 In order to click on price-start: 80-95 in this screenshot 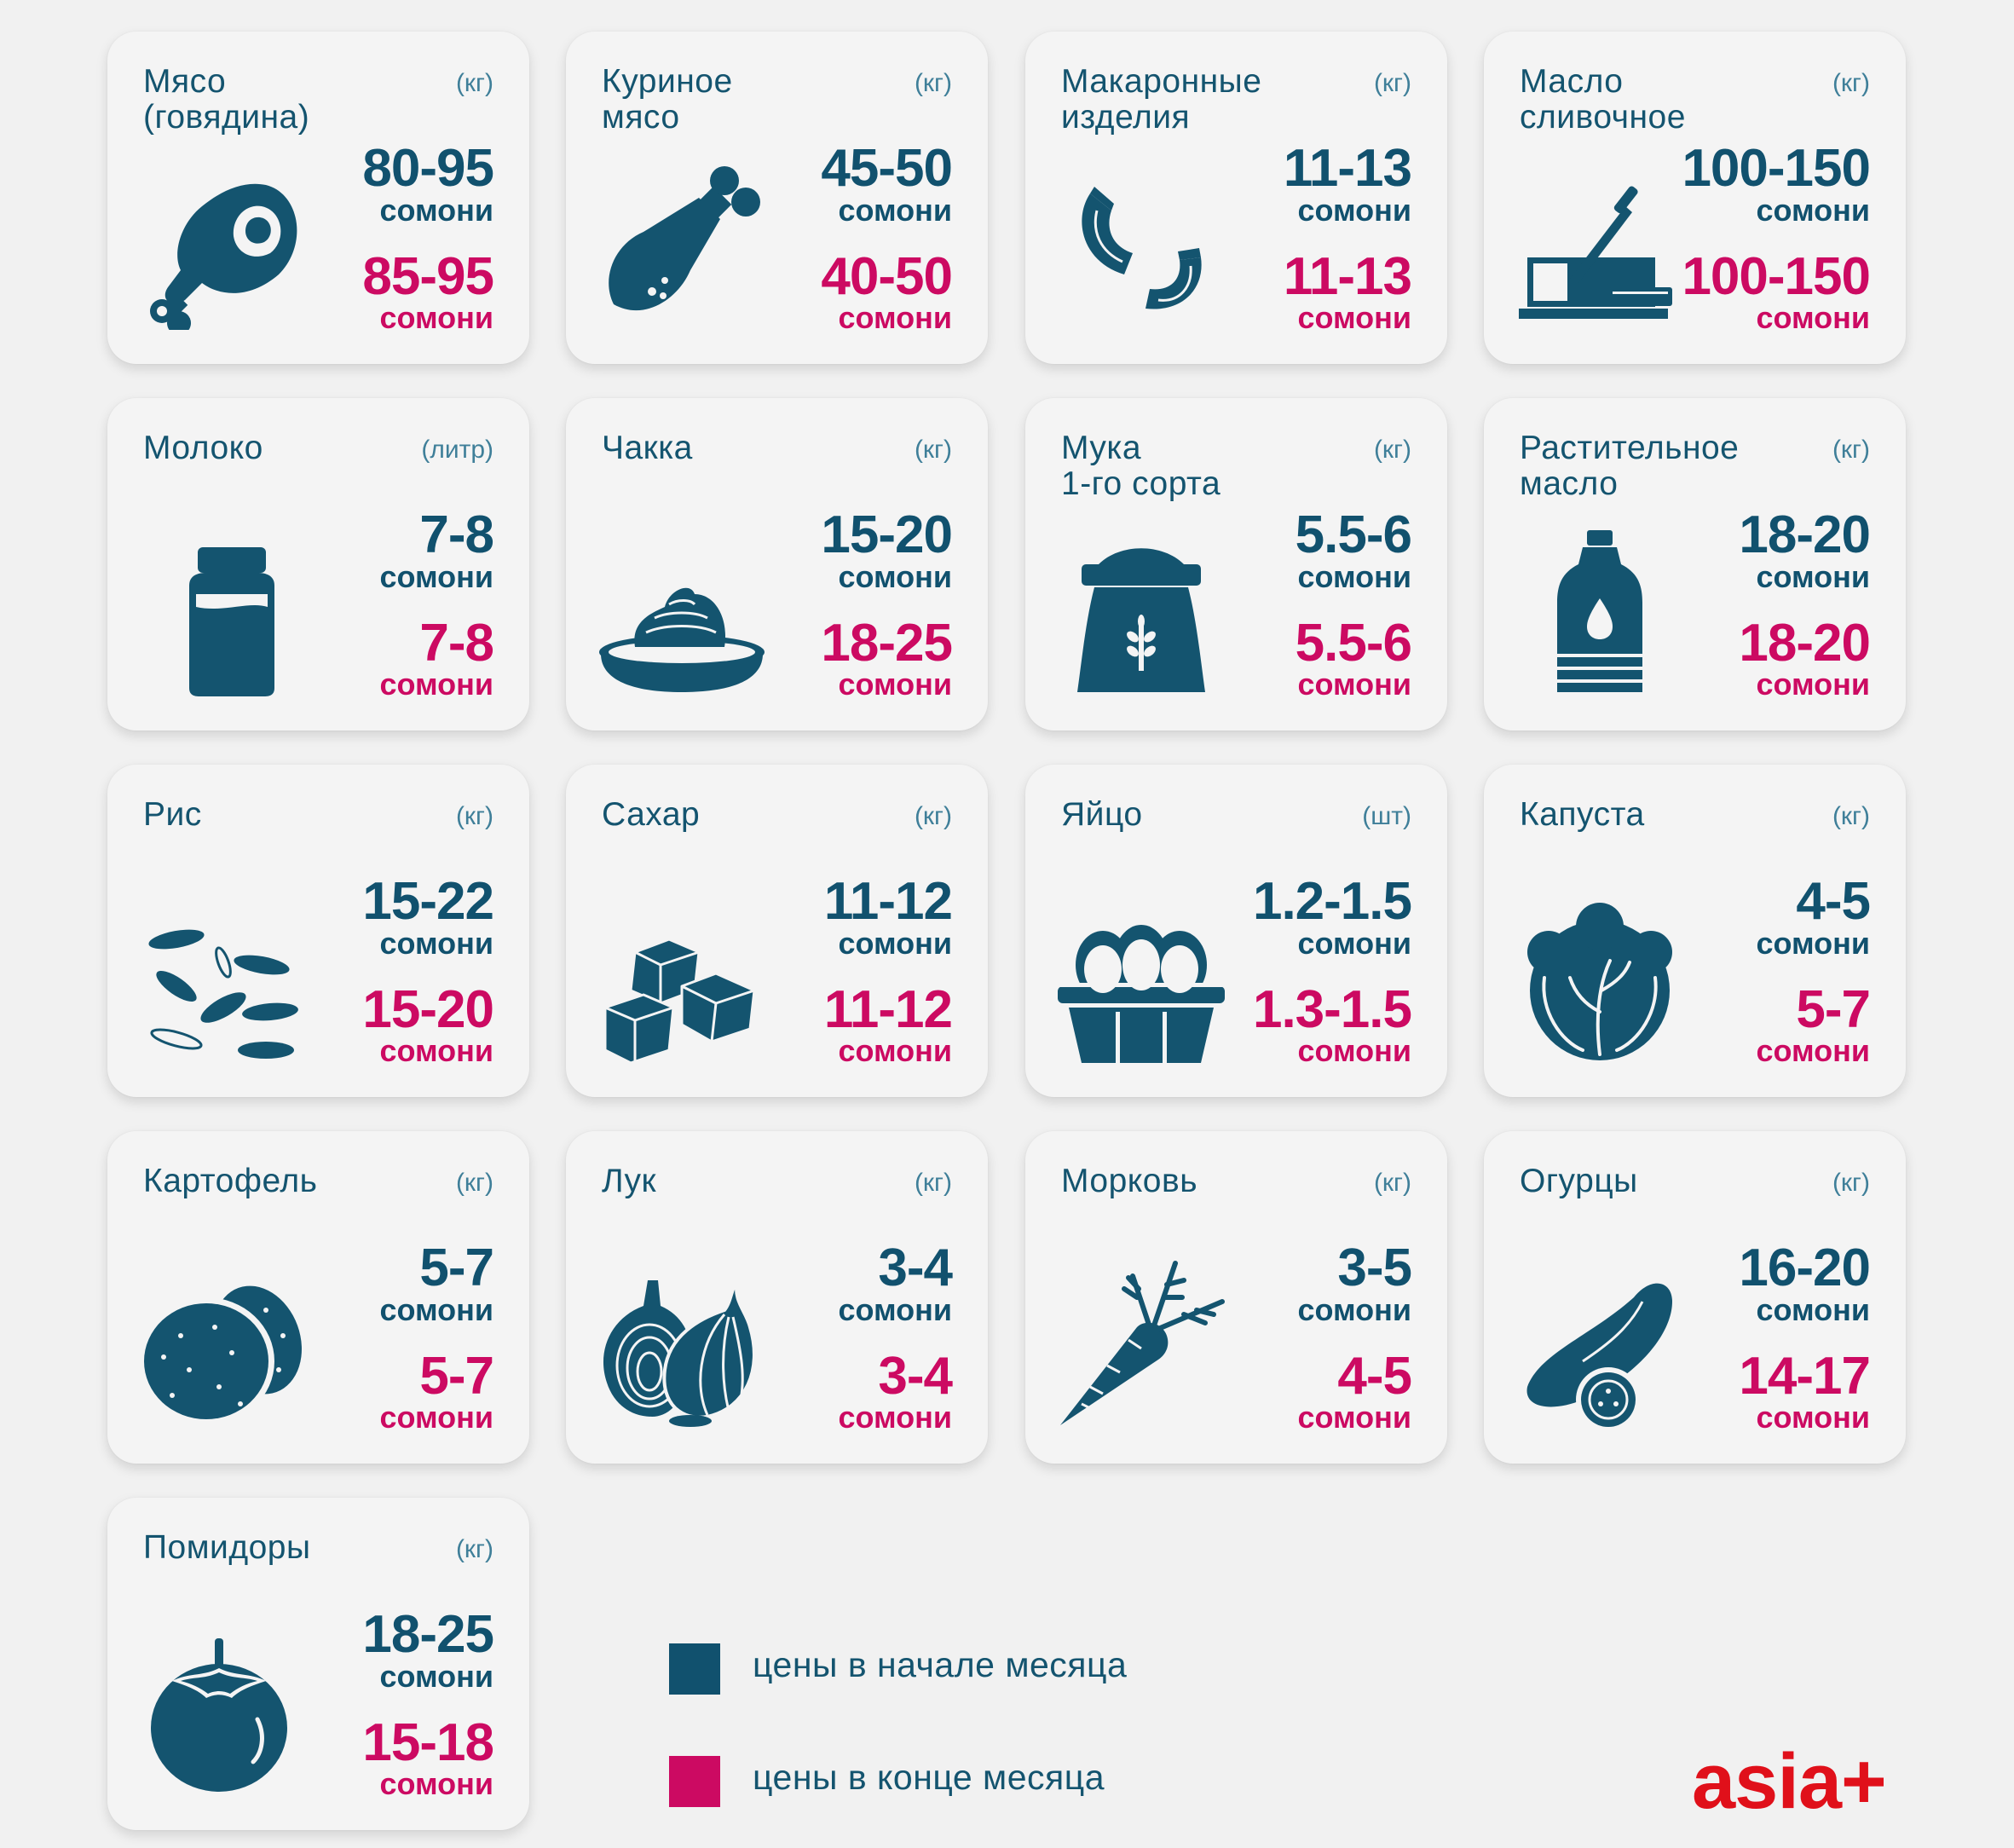, I will do `click(428, 168)`.